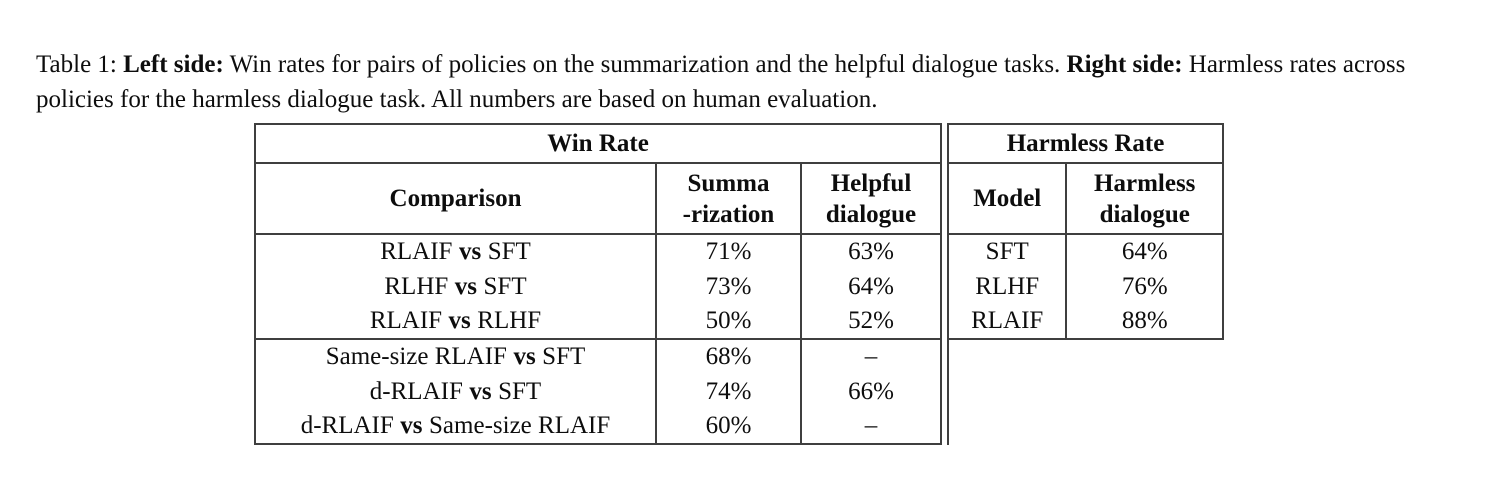 Image resolution: width=1491 pixels, height=488 pixels. I want to click on table-row: d-RLAIF vs Same-size RLAIF 60% –, so click(598, 426).